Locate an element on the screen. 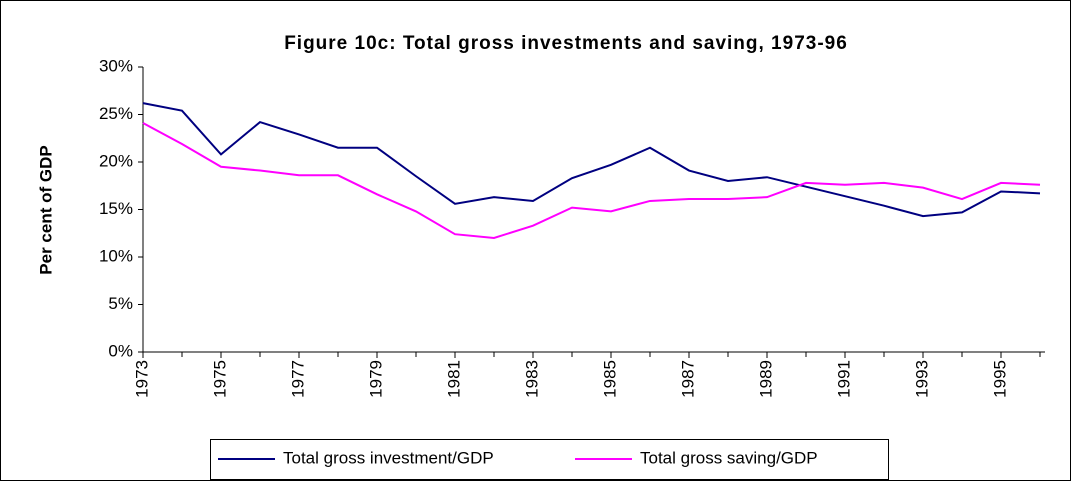  x-tick-label: 1993 is located at coordinates (921, 379).